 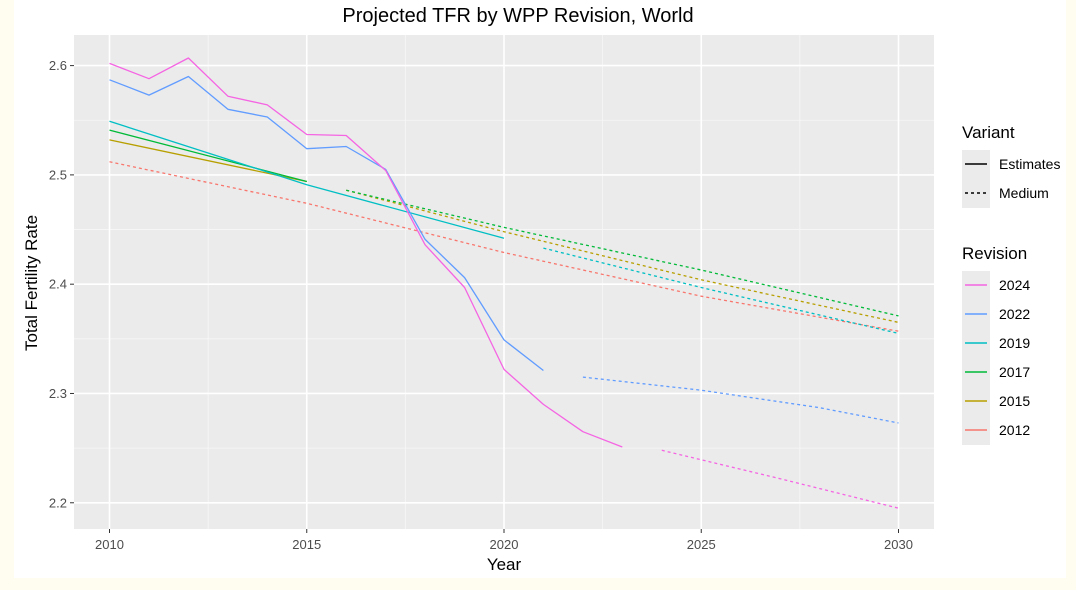 I want to click on series-line-2022-medium, so click(x=740, y=400).